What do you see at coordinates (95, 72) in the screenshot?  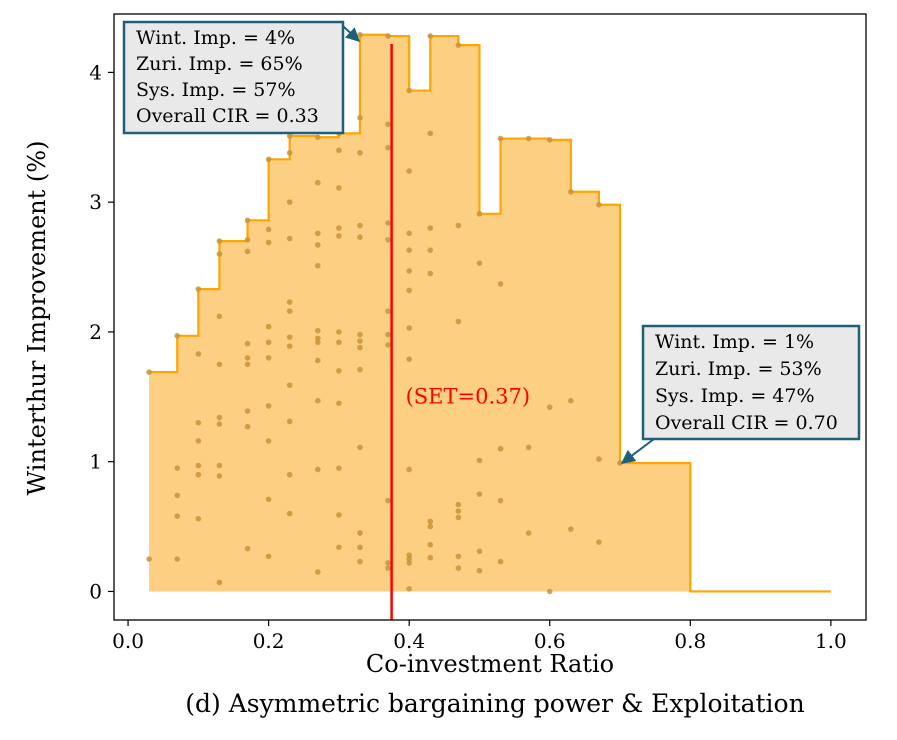 I see `y-tick-label: 4` at bounding box center [95, 72].